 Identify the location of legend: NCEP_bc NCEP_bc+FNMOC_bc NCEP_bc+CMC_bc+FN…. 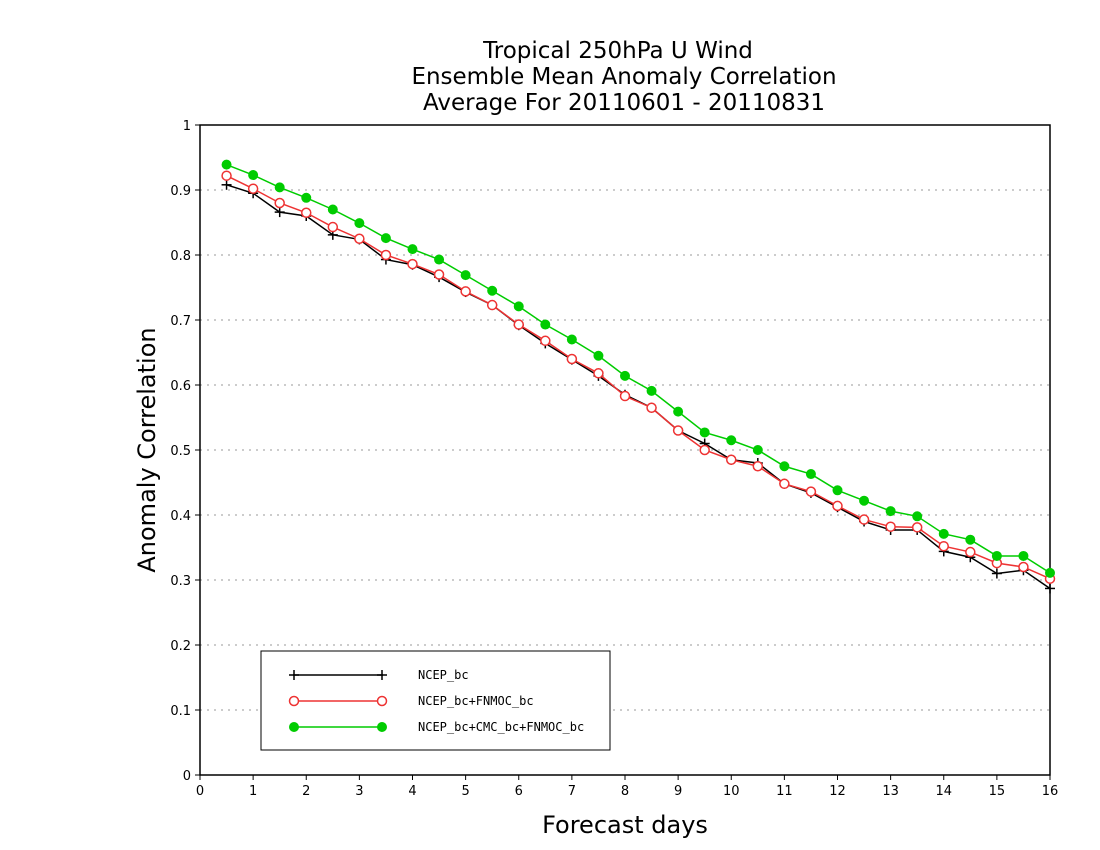
(435, 700).